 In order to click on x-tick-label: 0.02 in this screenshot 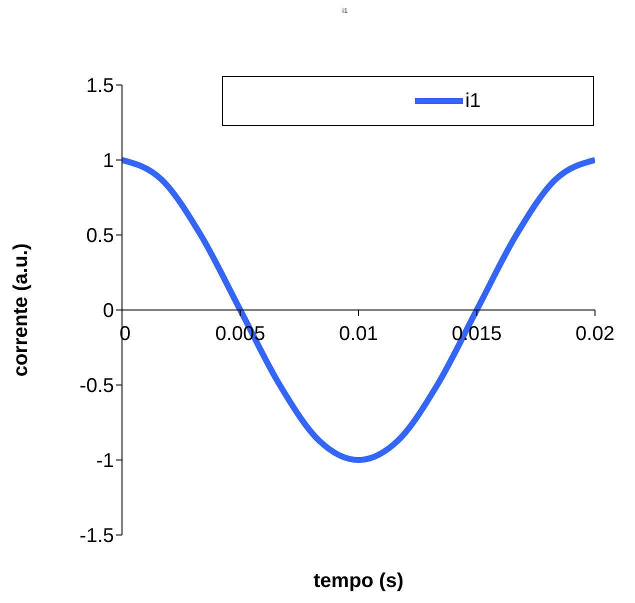, I will do `click(595, 334)`.